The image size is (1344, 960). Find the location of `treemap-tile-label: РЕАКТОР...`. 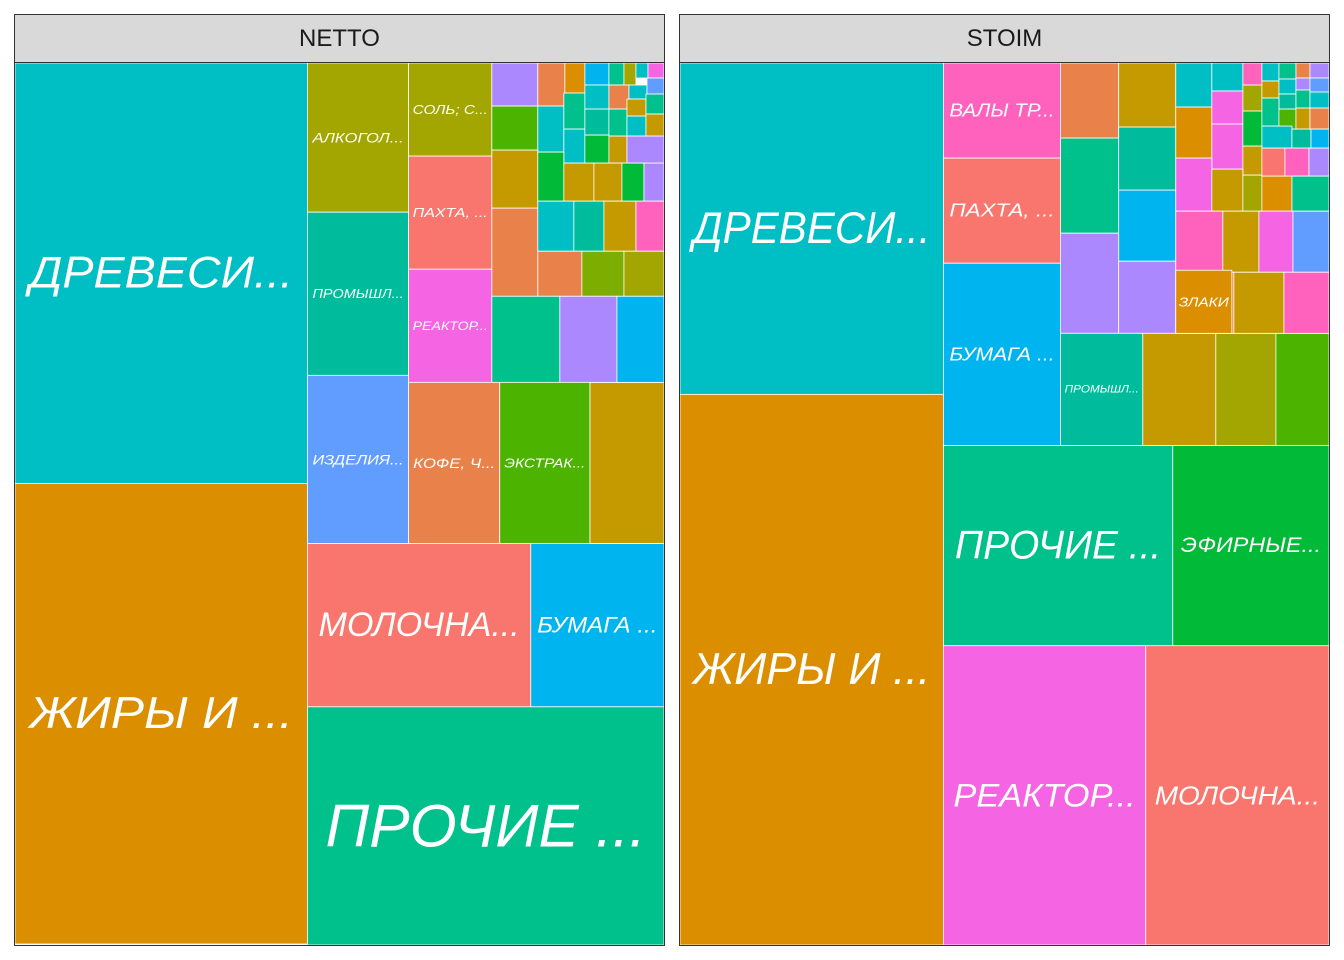

treemap-tile-label: РЕАКТОР... is located at coordinates (1044, 795).